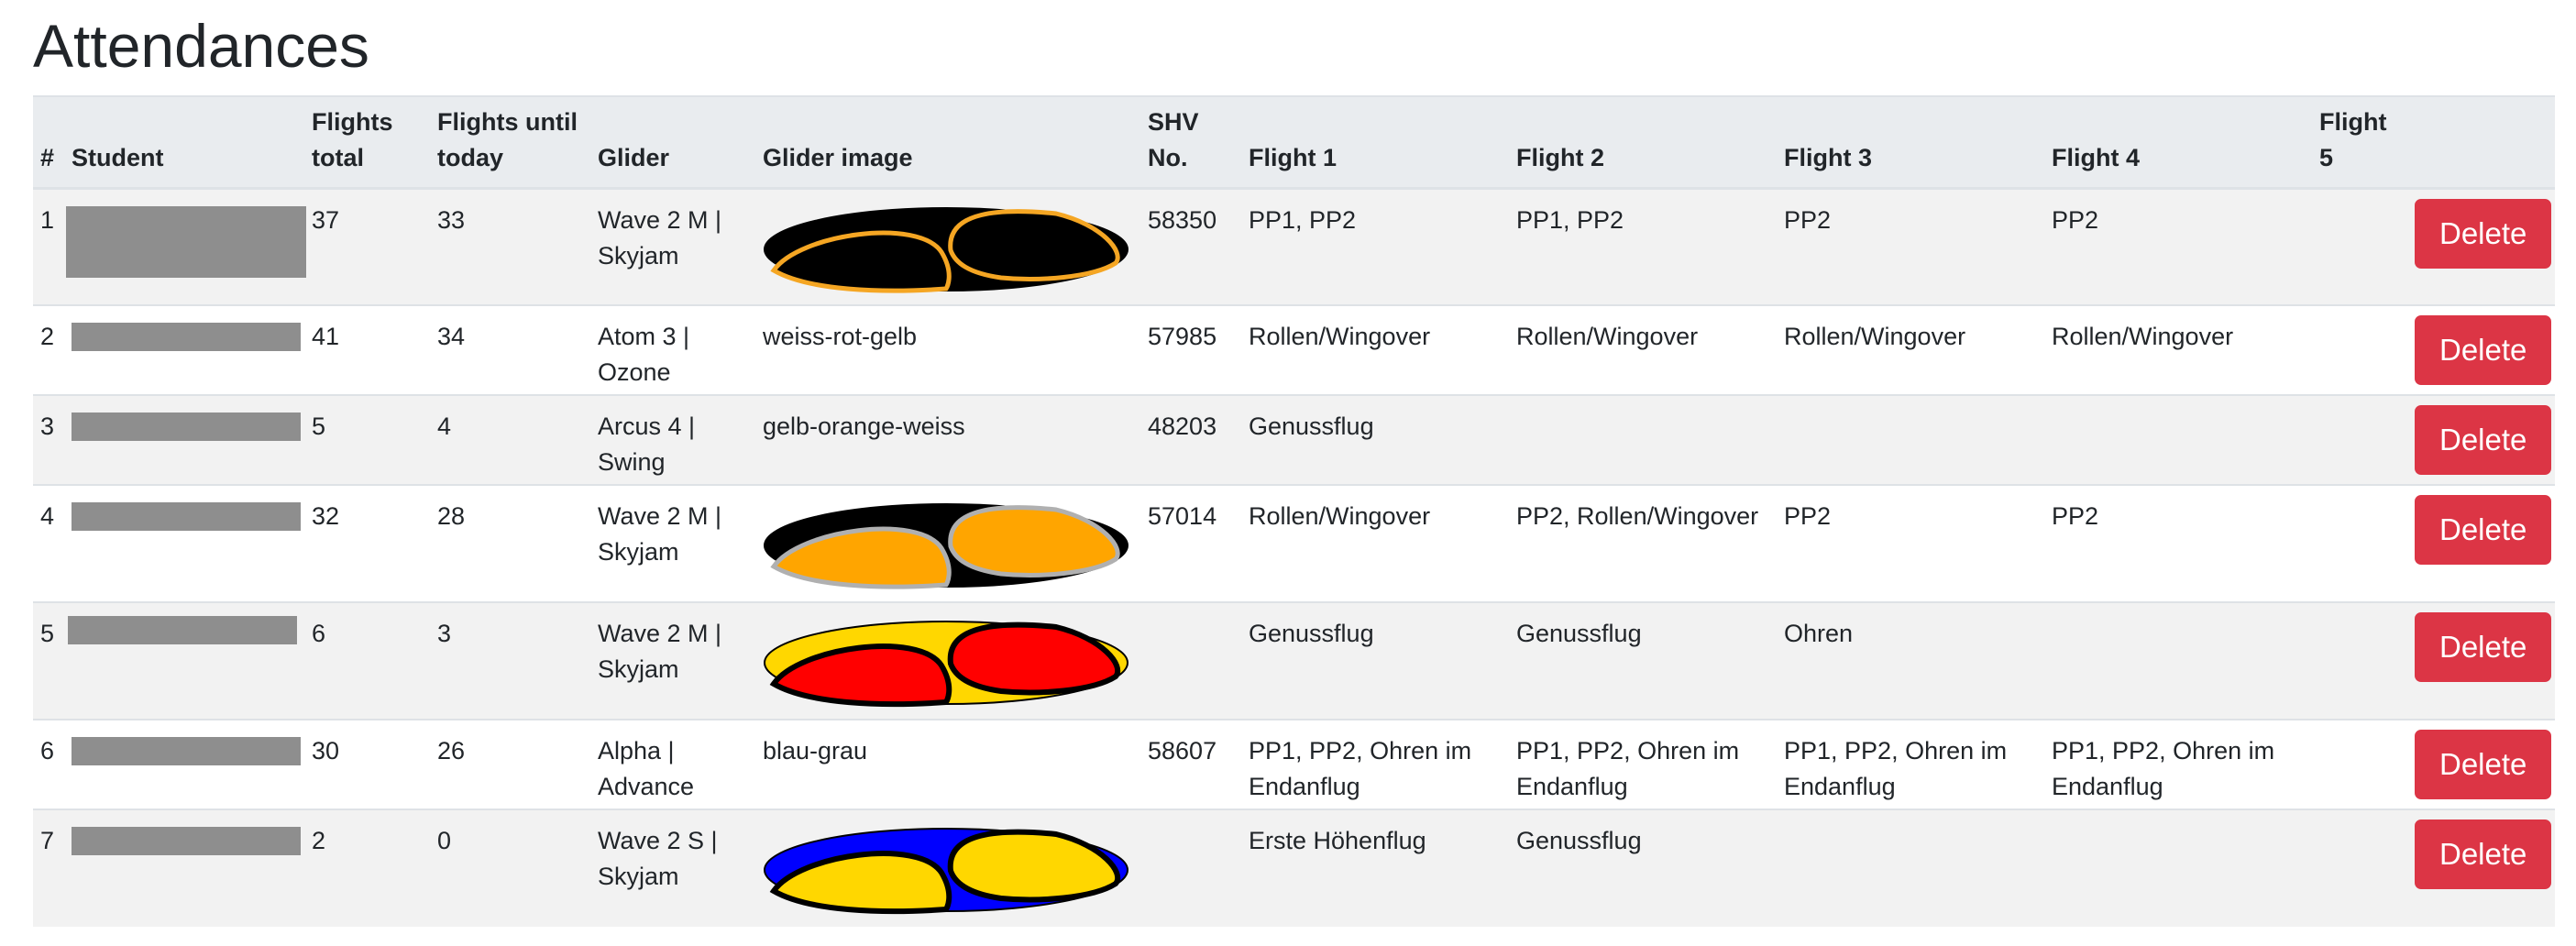 This screenshot has height=946, width=2576. Describe the element at coordinates (2481, 142) in the screenshot. I see `column-header-actions` at that location.